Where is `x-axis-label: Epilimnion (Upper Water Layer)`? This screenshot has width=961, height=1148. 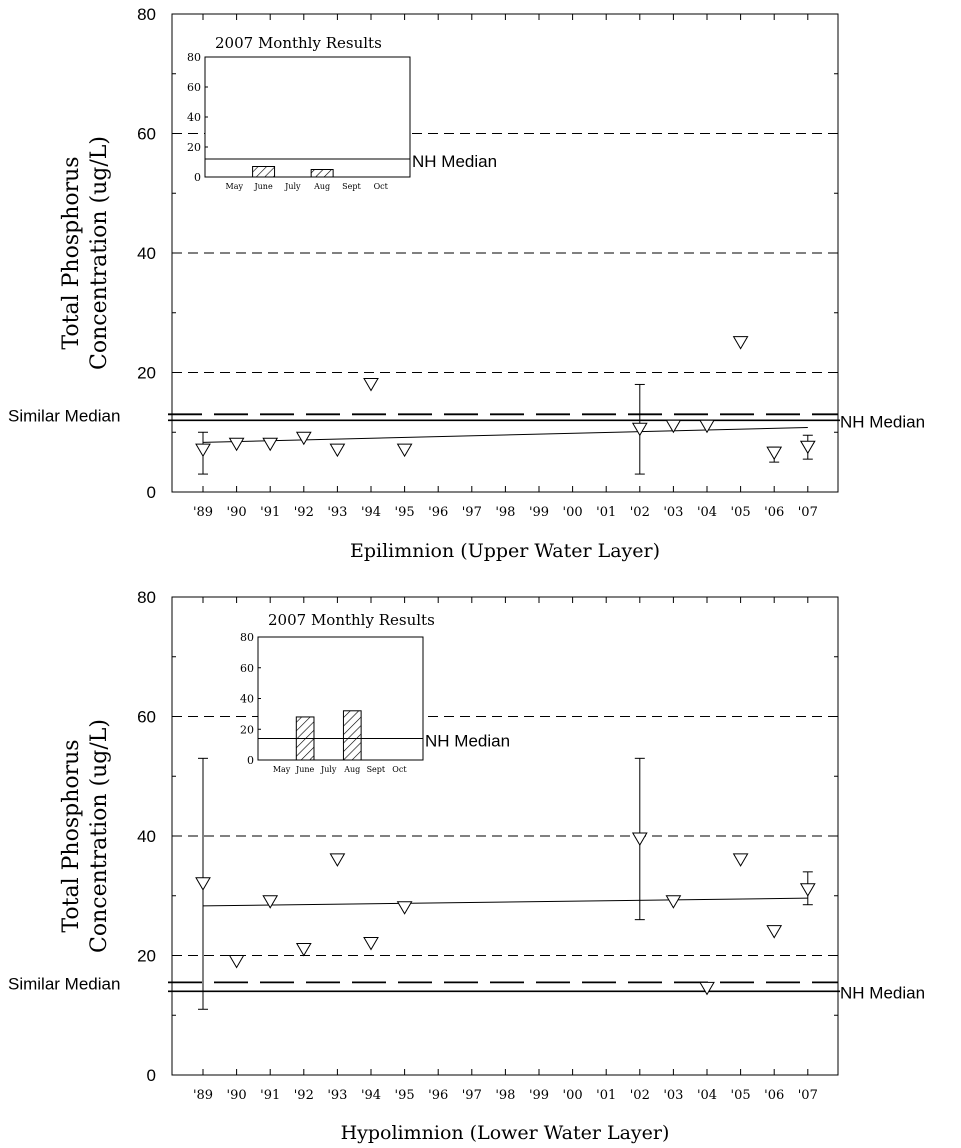 x-axis-label: Epilimnion (Upper Water Layer) is located at coordinates (505, 551).